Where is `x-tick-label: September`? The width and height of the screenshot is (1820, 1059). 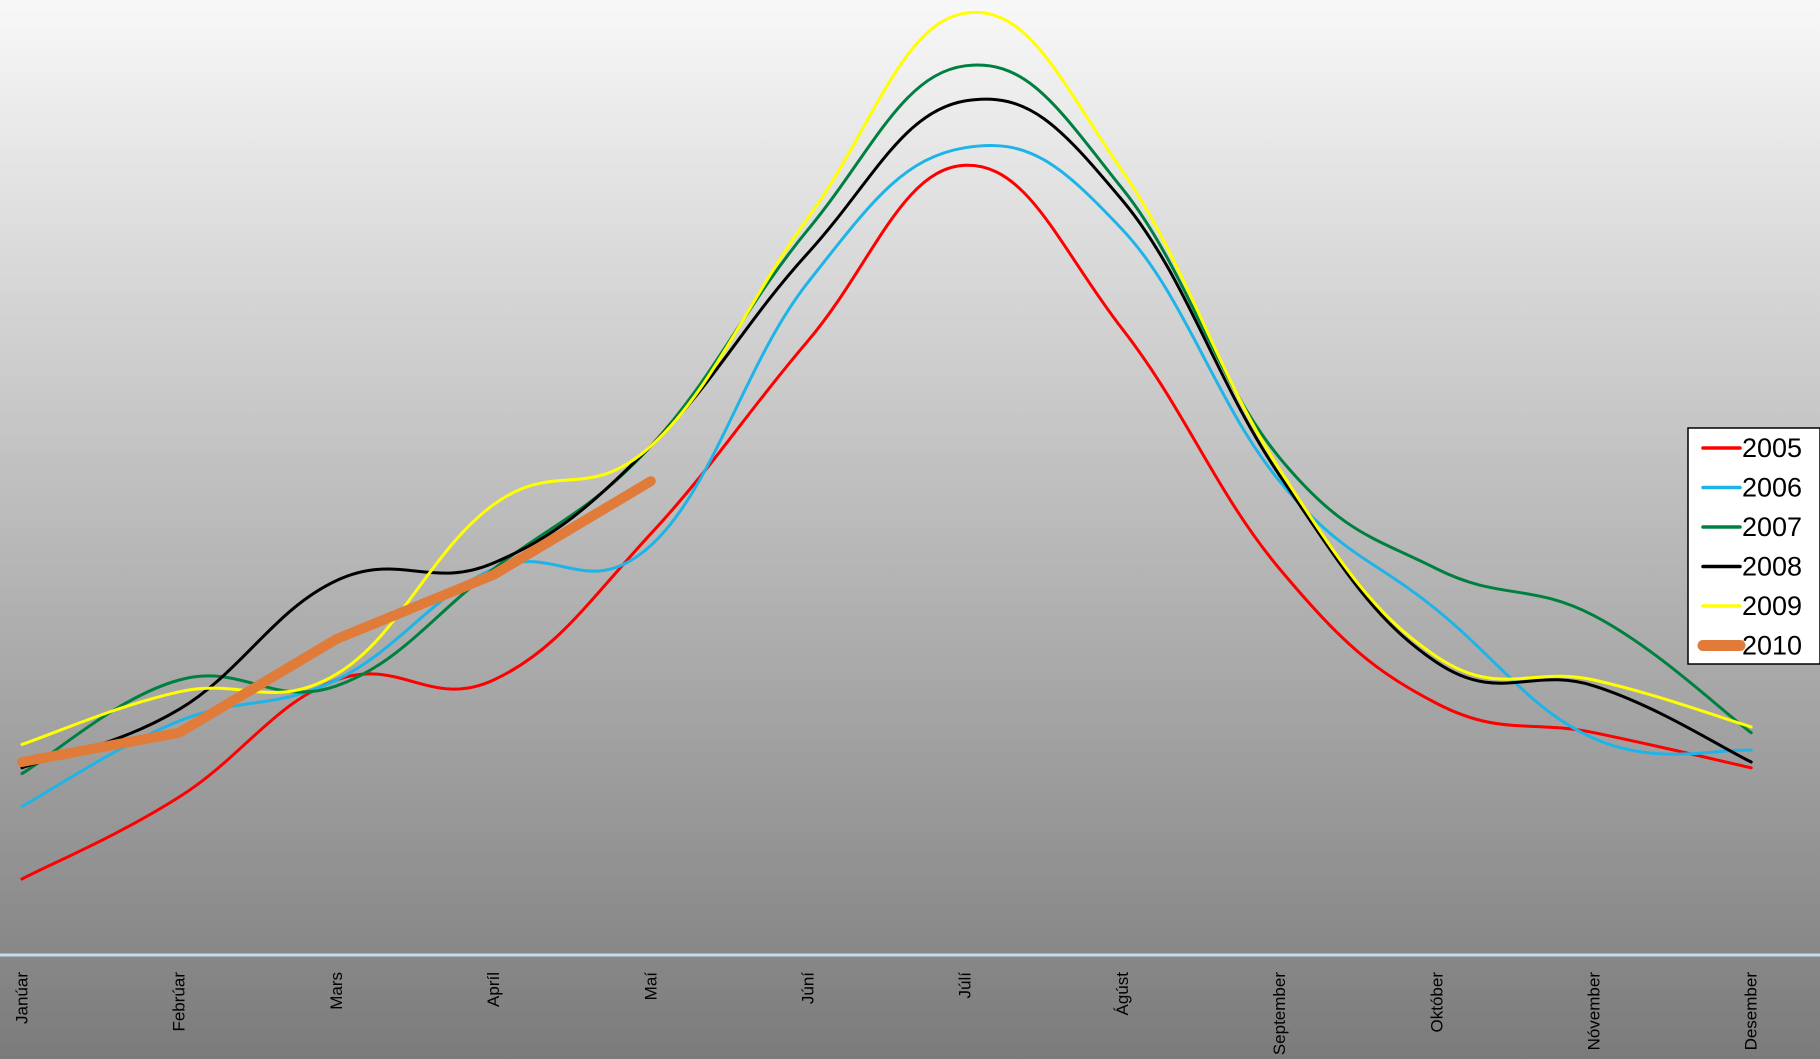 x-tick-label: September is located at coordinates (1279, 1013).